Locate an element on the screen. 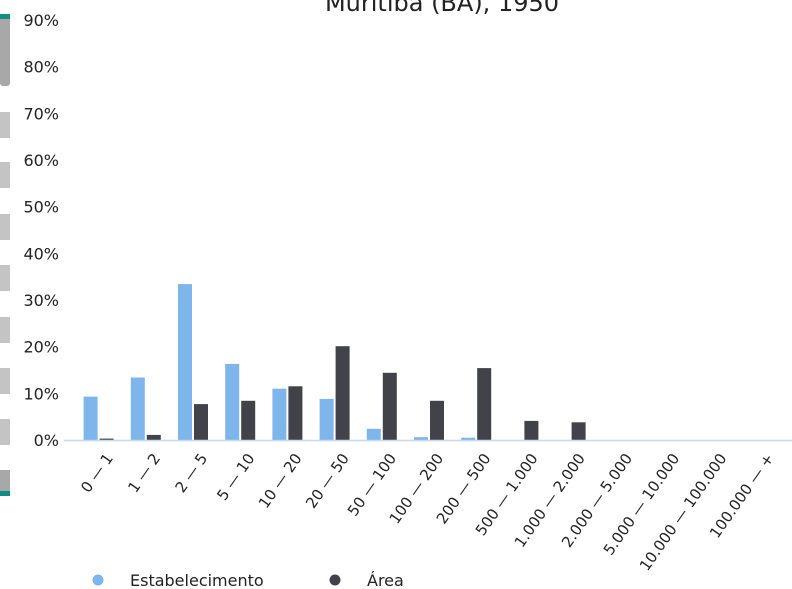 The height and width of the screenshot is (589, 792). y-tick-label: 40% is located at coordinates (41, 253).